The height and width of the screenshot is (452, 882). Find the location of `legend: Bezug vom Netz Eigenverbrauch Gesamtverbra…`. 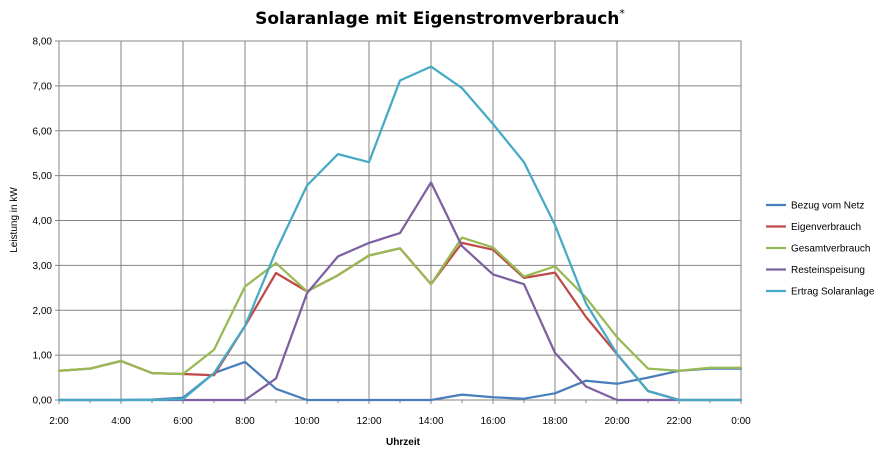

legend: Bezug vom Netz Eigenverbrauch Gesamtverbra… is located at coordinates (820, 249).